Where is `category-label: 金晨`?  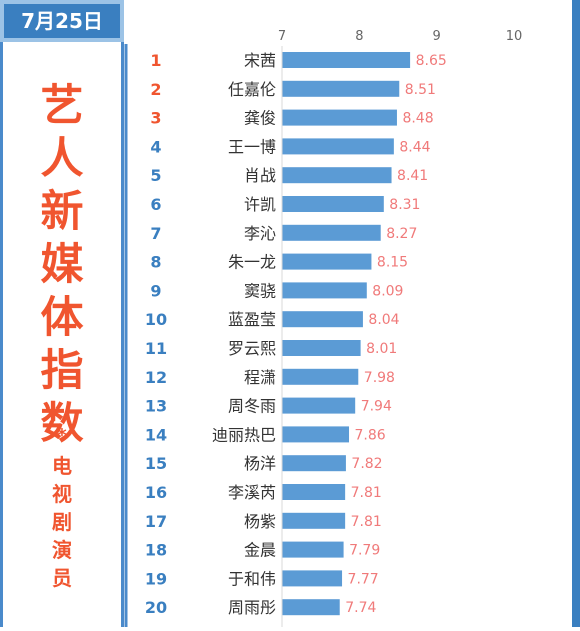
category-label: 金晨 is located at coordinates (260, 550).